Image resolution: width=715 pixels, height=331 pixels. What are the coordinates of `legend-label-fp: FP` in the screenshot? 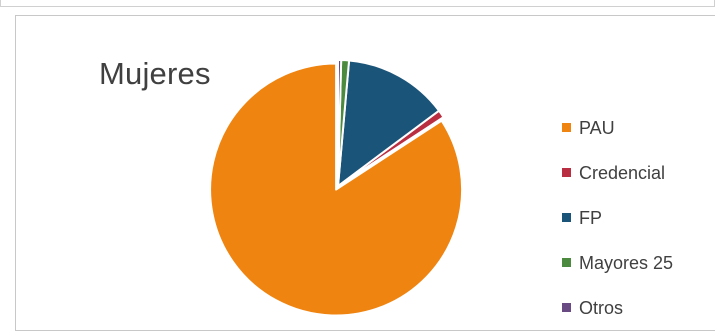 It's located at (591, 217).